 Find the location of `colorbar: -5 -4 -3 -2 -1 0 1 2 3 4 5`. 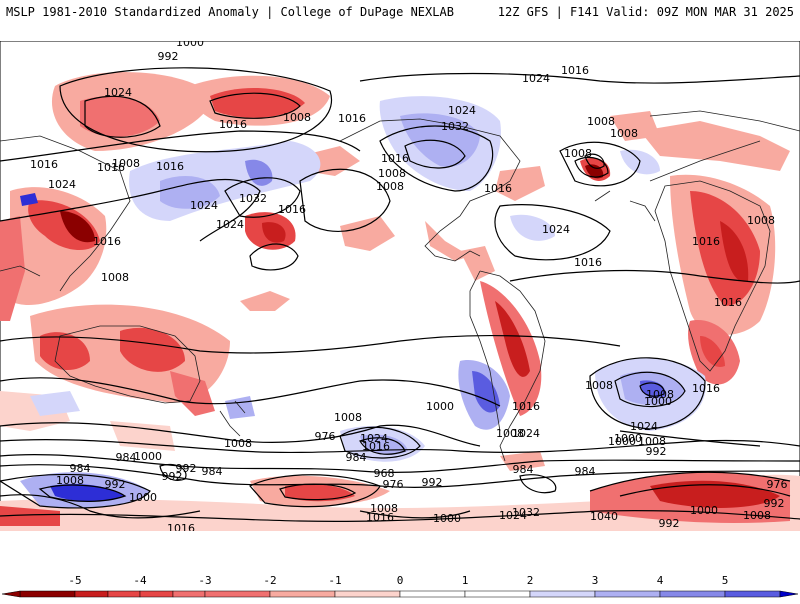

colorbar: -5 -4 -3 -2 -1 0 1 2 3 4 5 is located at coordinates (400, 584).